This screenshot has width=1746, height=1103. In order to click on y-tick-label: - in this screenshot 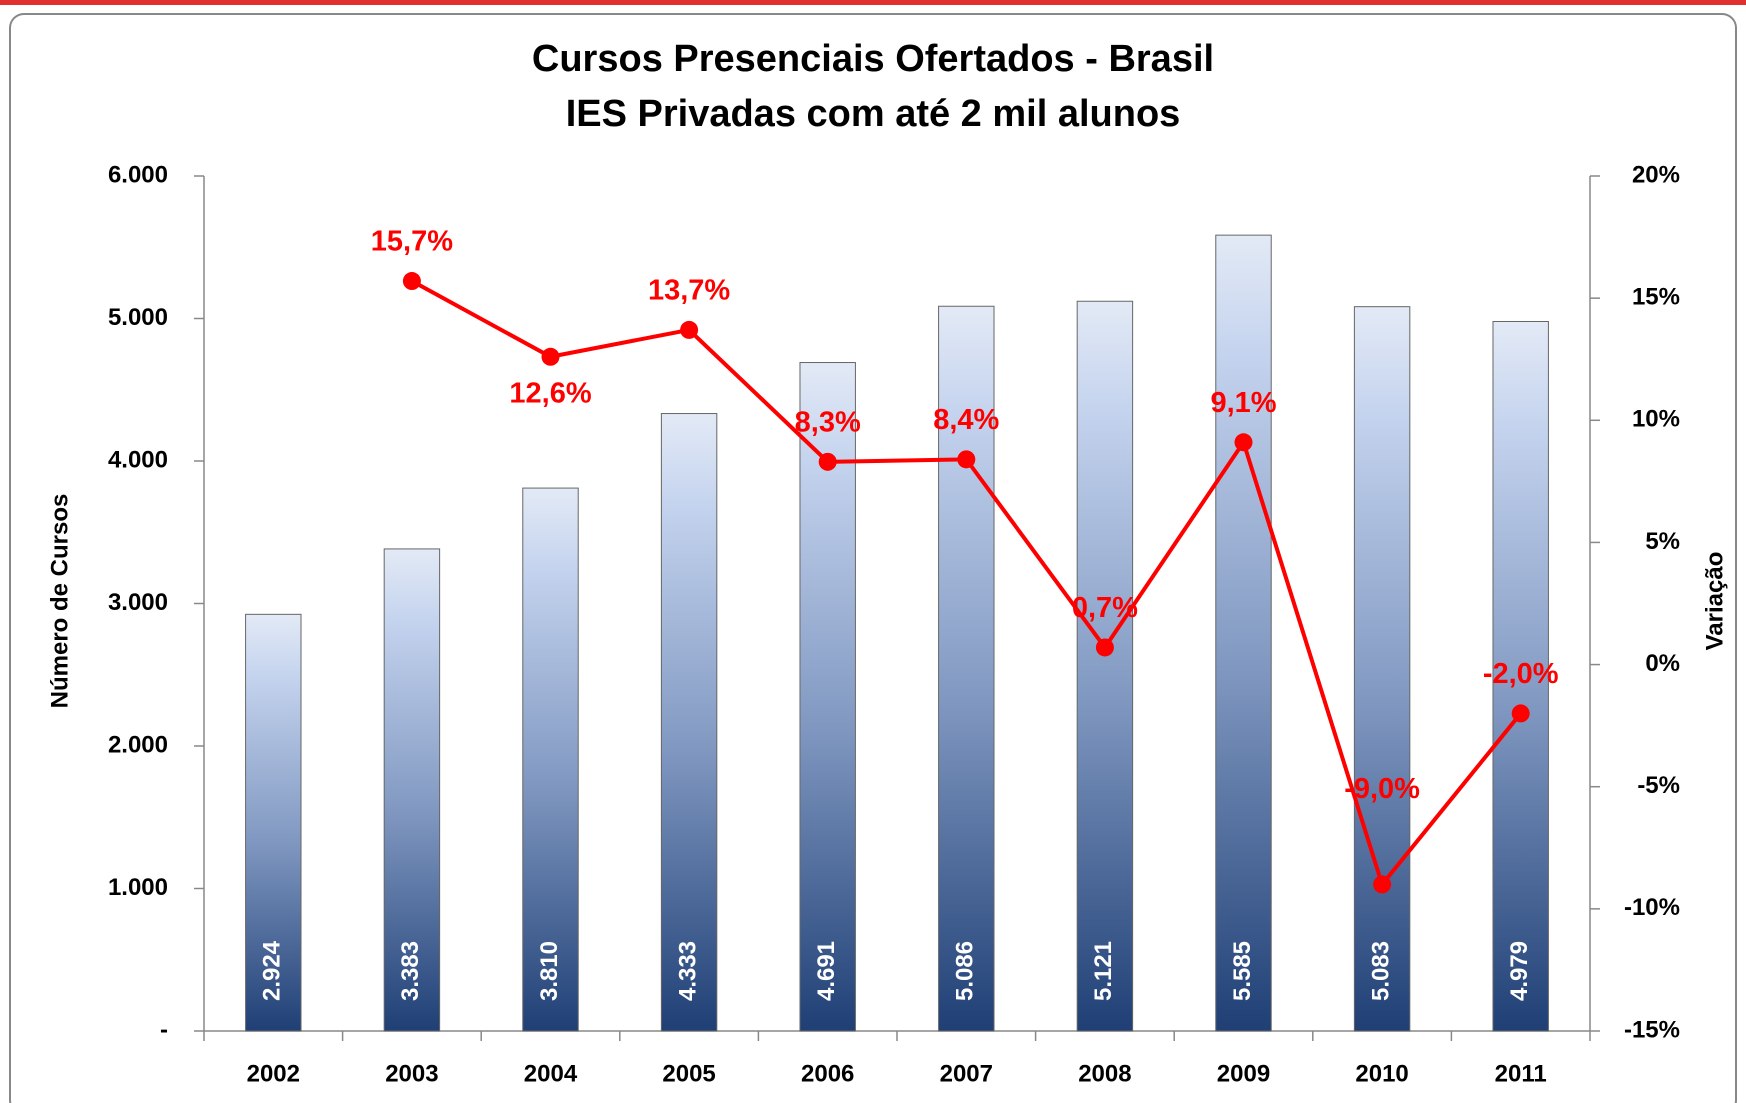, I will do `click(164, 1029)`.